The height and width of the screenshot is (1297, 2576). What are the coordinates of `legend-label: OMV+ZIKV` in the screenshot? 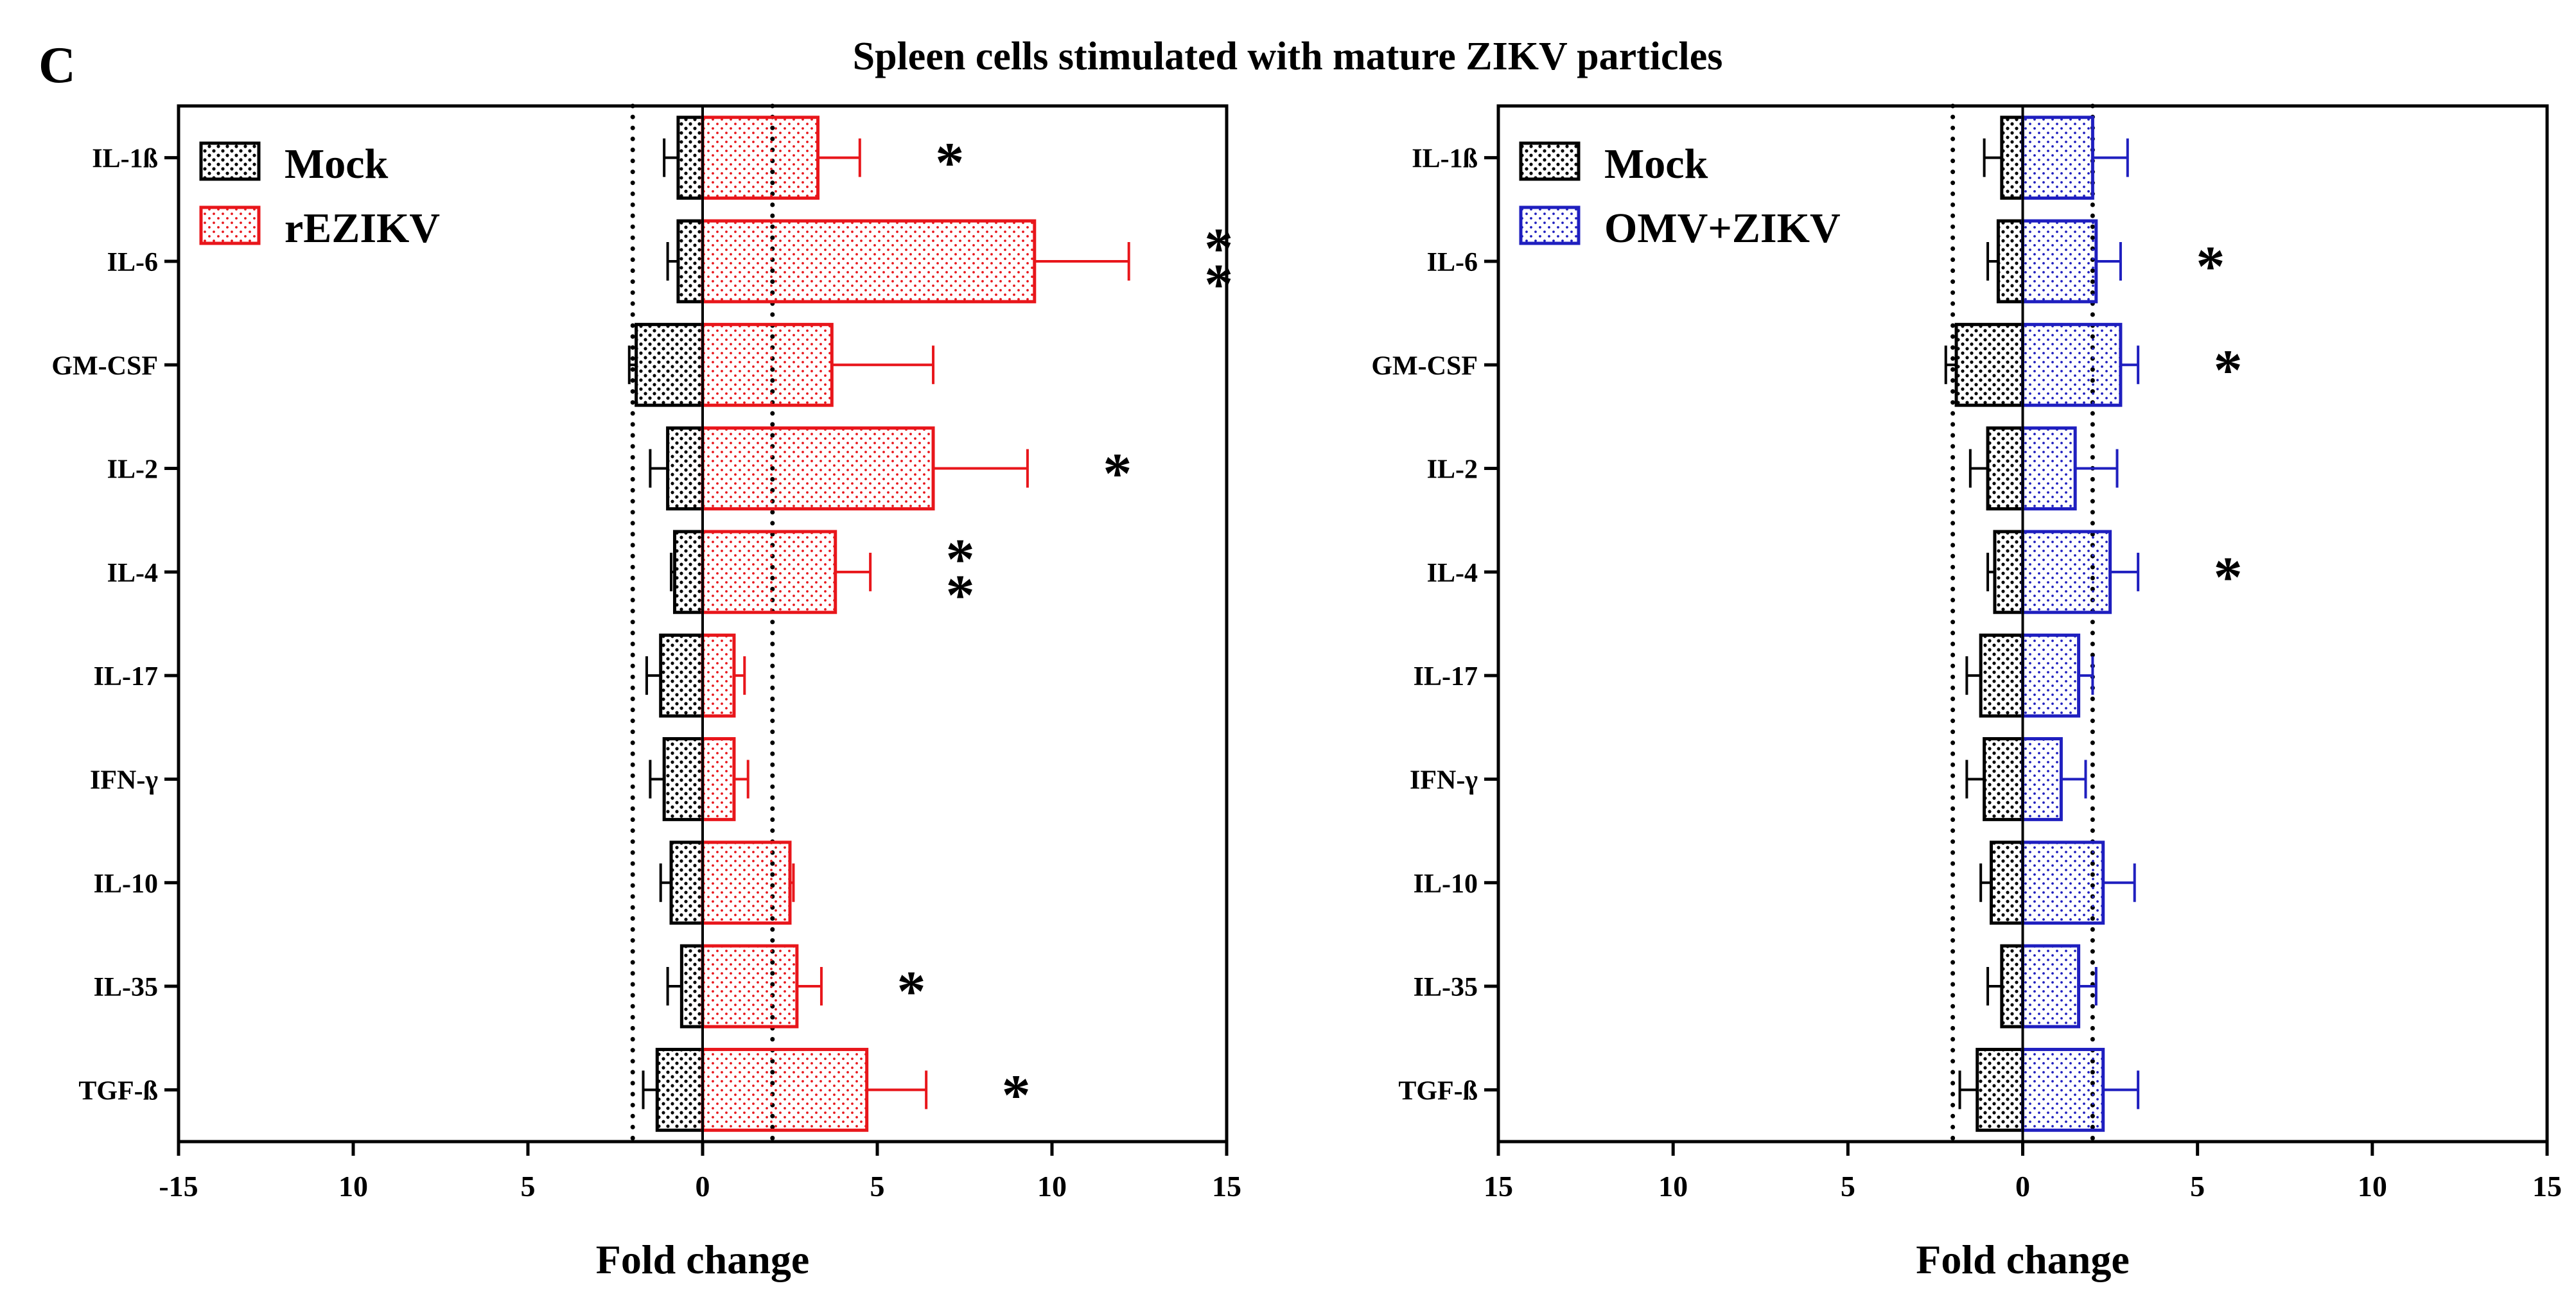 It's located at (1722, 228).